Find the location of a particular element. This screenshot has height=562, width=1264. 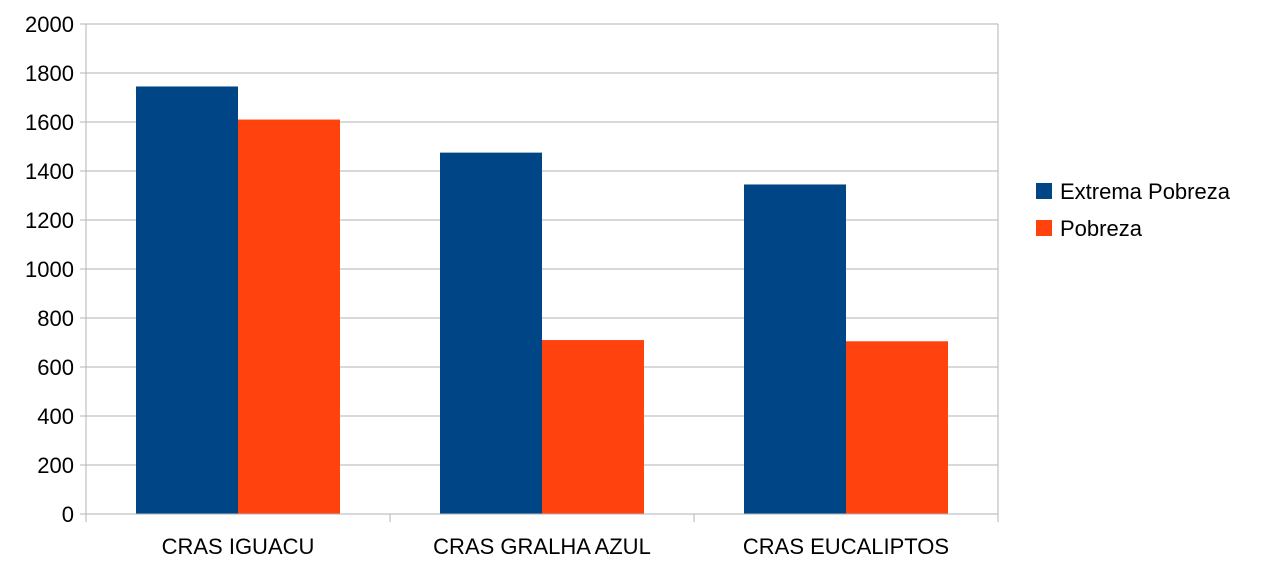

y-tick-label: 1000 is located at coordinates (49, 269).